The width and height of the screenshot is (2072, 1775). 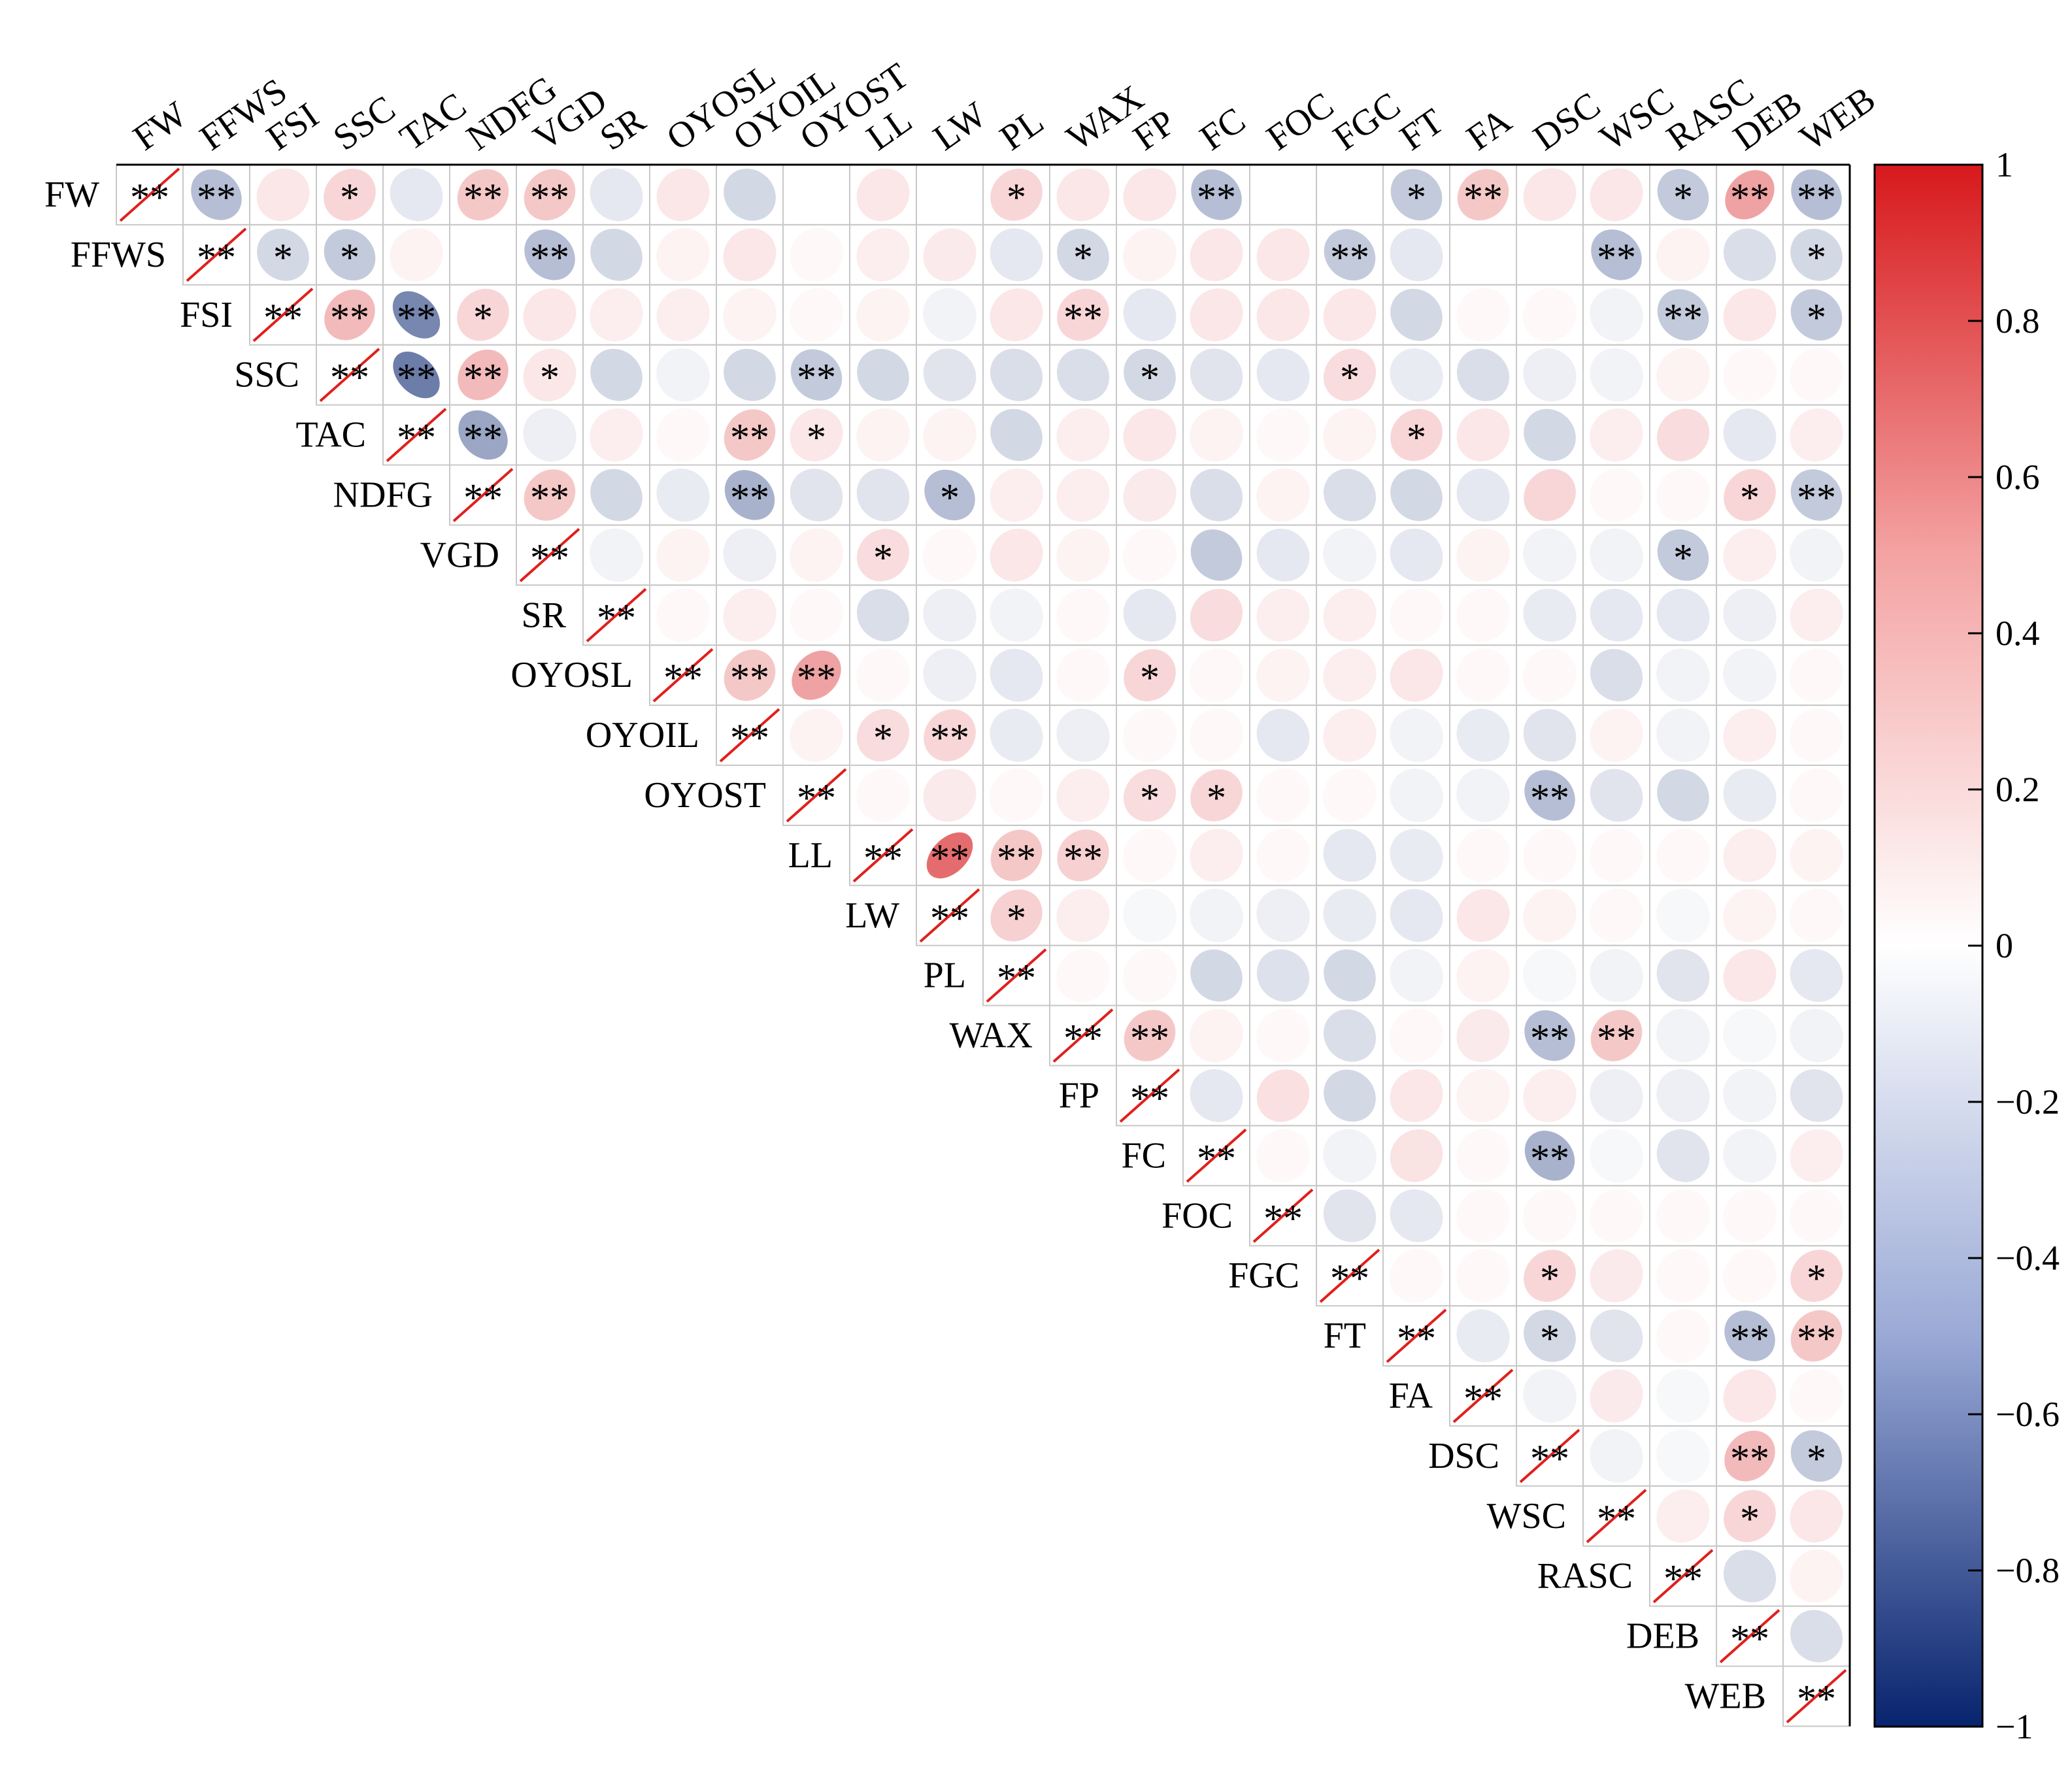 I want to click on corr-ellipse-LW-FP, so click(x=1150, y=915).